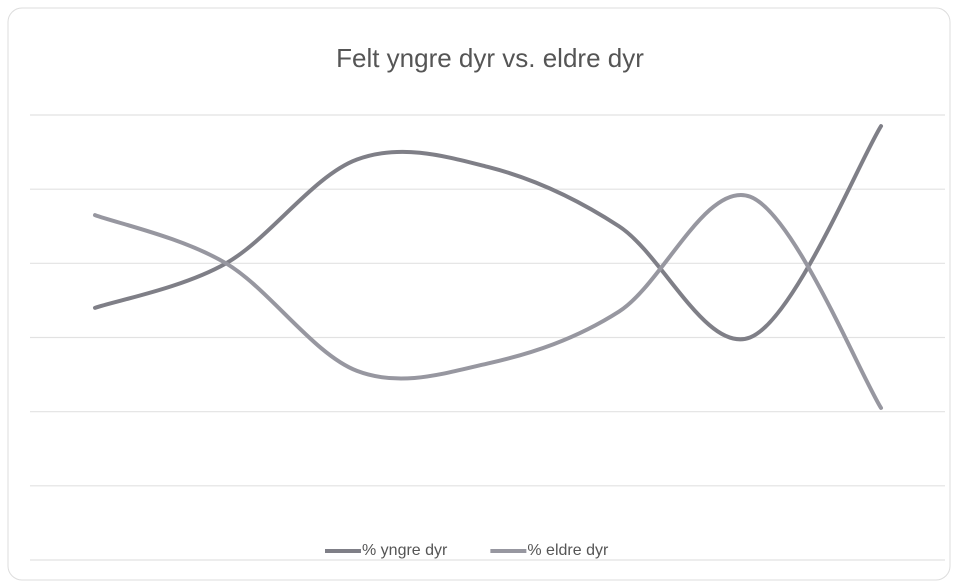 This screenshot has height=588, width=958. Describe the element at coordinates (568, 550) in the screenshot. I see `legend-label: % eldre dyr` at that location.